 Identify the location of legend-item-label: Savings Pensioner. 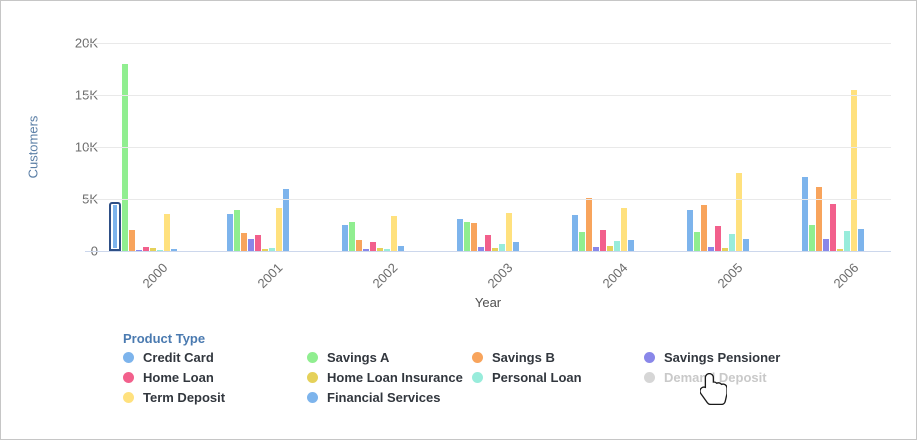
(722, 357).